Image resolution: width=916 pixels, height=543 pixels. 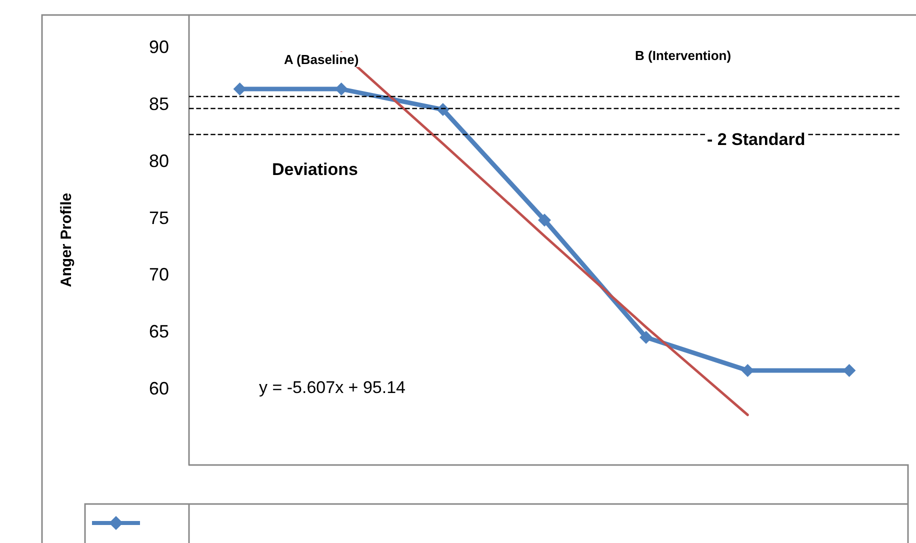 What do you see at coordinates (321, 59) in the screenshot?
I see `annotation: A (Baseline)` at bounding box center [321, 59].